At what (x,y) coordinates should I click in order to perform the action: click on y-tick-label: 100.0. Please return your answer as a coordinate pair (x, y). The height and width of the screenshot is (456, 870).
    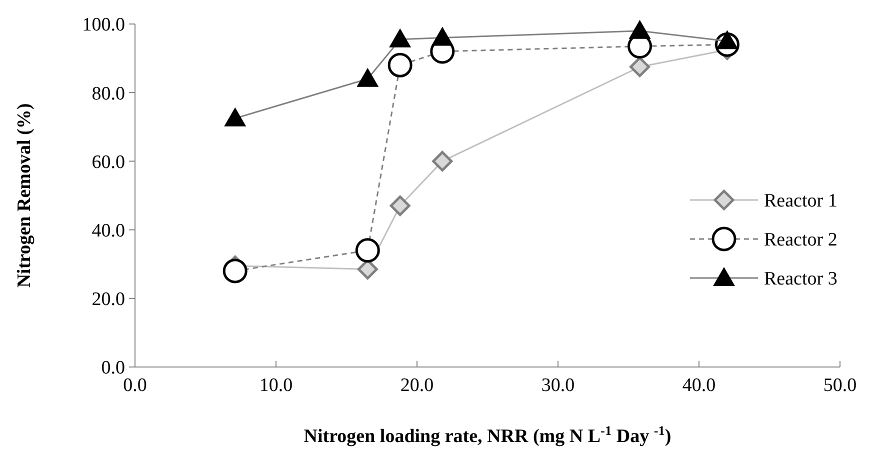
    Looking at the image, I should click on (103, 25).